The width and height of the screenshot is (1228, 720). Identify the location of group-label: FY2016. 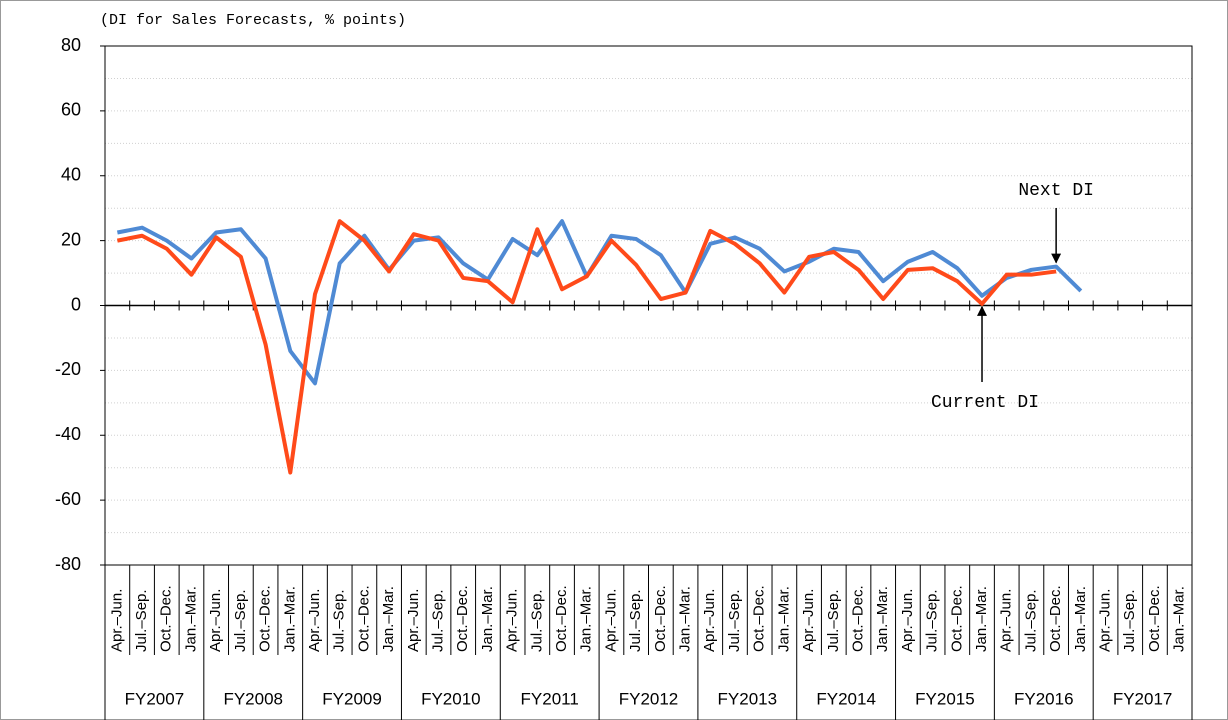
(1044, 698).